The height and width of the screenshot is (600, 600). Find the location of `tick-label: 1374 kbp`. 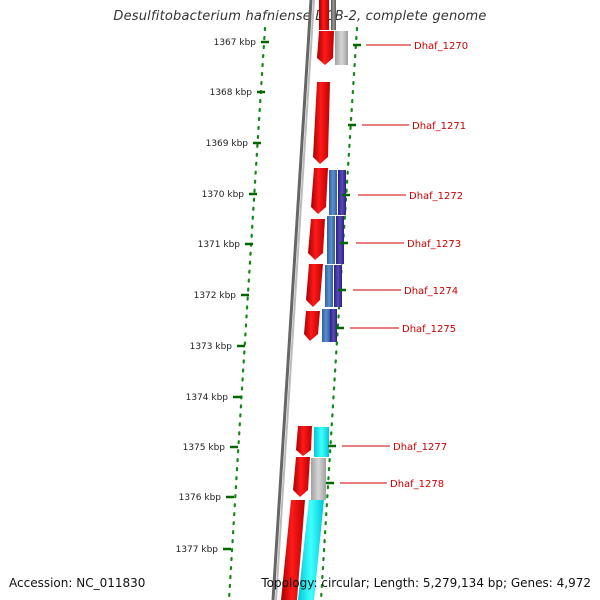

tick-label: 1374 kbp is located at coordinates (207, 398).